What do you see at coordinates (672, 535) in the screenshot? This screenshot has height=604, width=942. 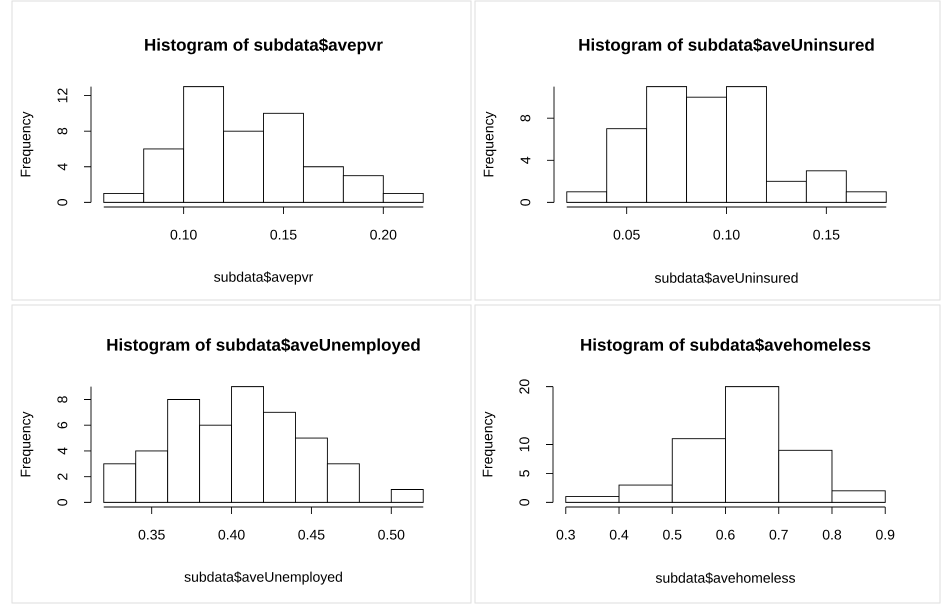 I see `x-tick-label: 0.5` at bounding box center [672, 535].